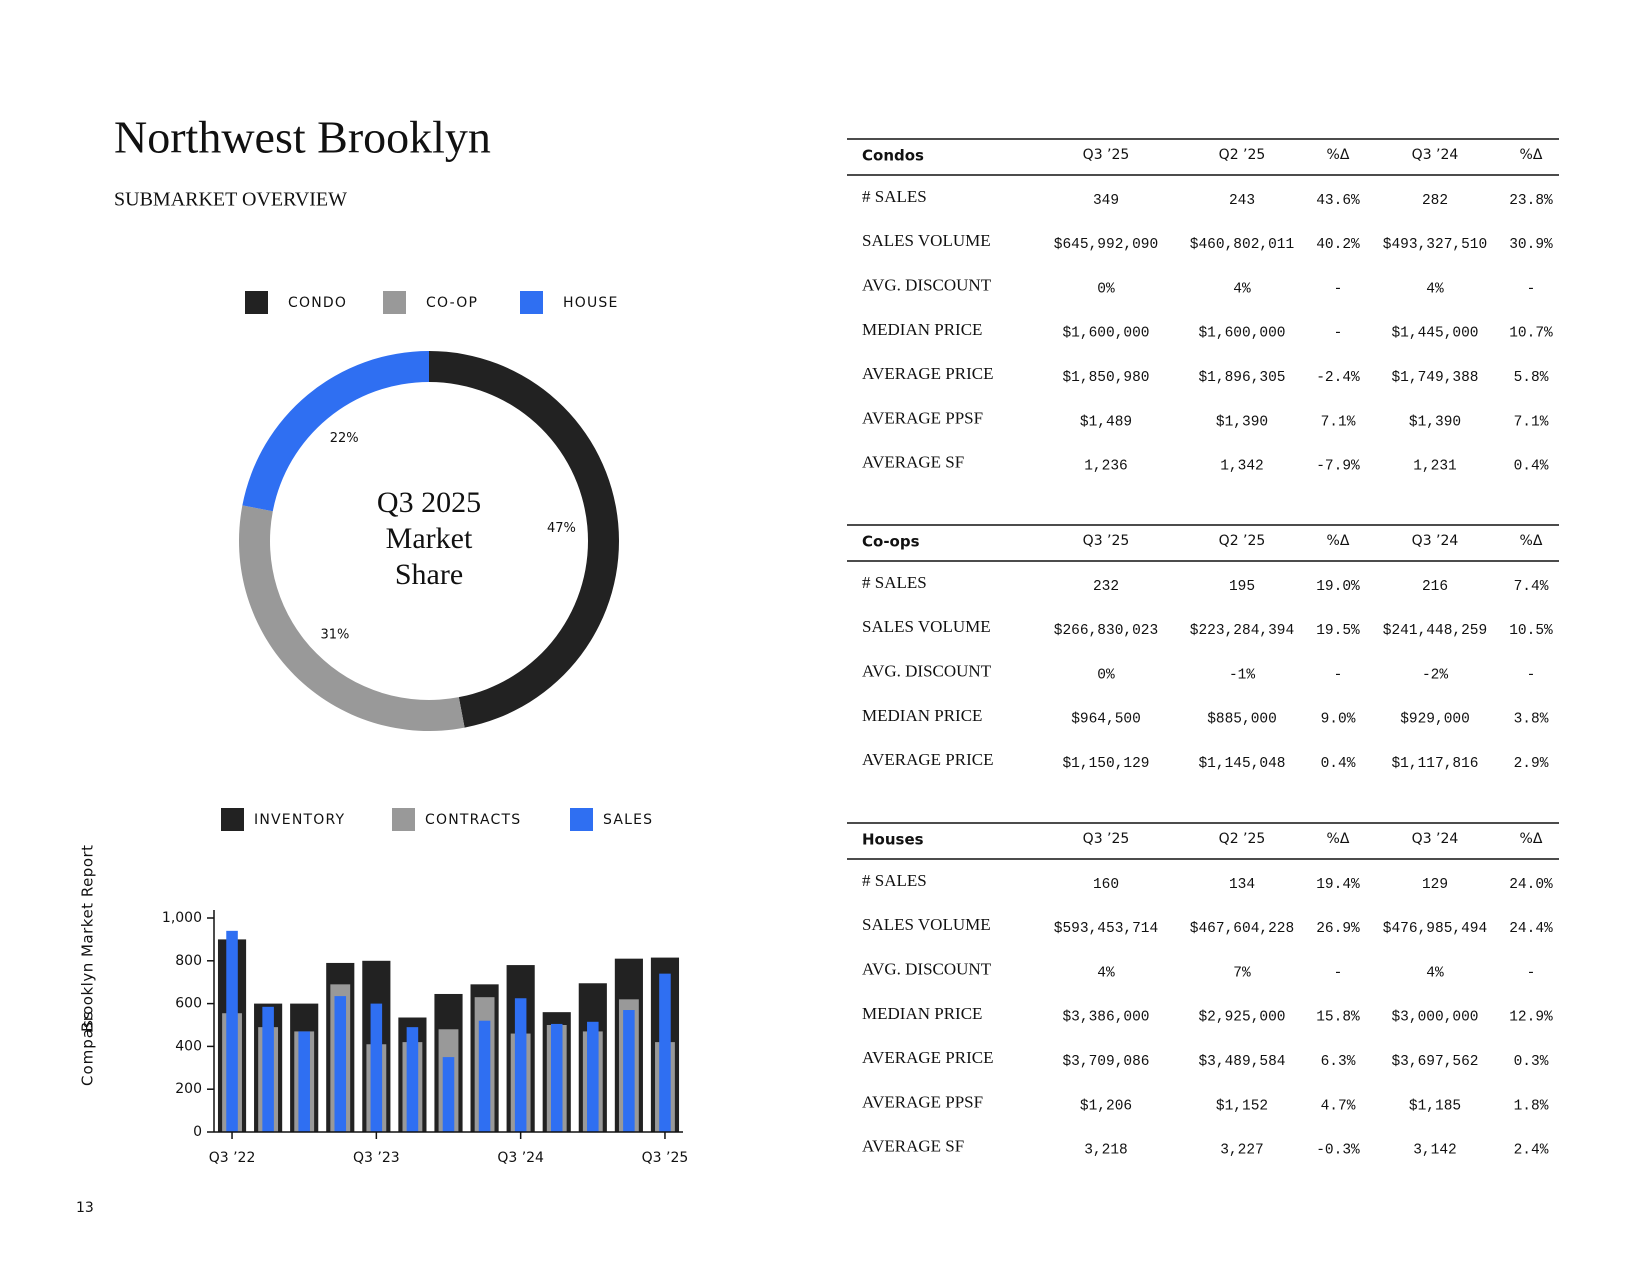 The width and height of the screenshot is (1650, 1275). Describe the element at coordinates (188, 1046) in the screenshot. I see `y-tick-label: 400` at that location.